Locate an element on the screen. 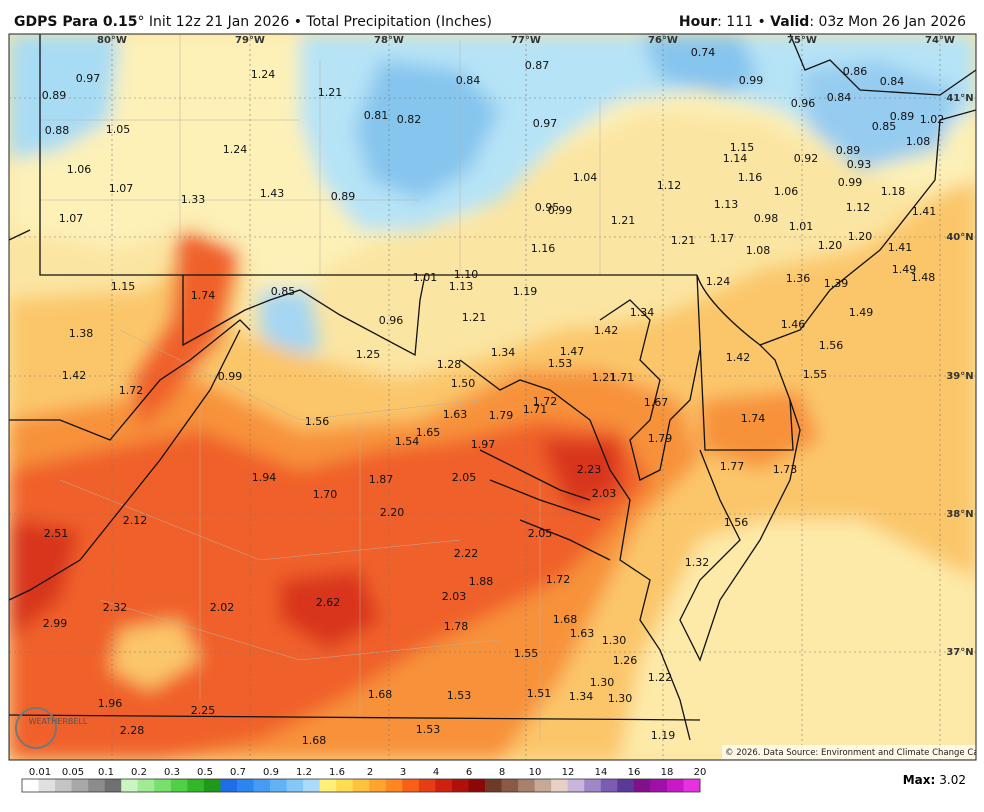 This screenshot has height=812, width=984. valid-label: Valid is located at coordinates (789, 22).